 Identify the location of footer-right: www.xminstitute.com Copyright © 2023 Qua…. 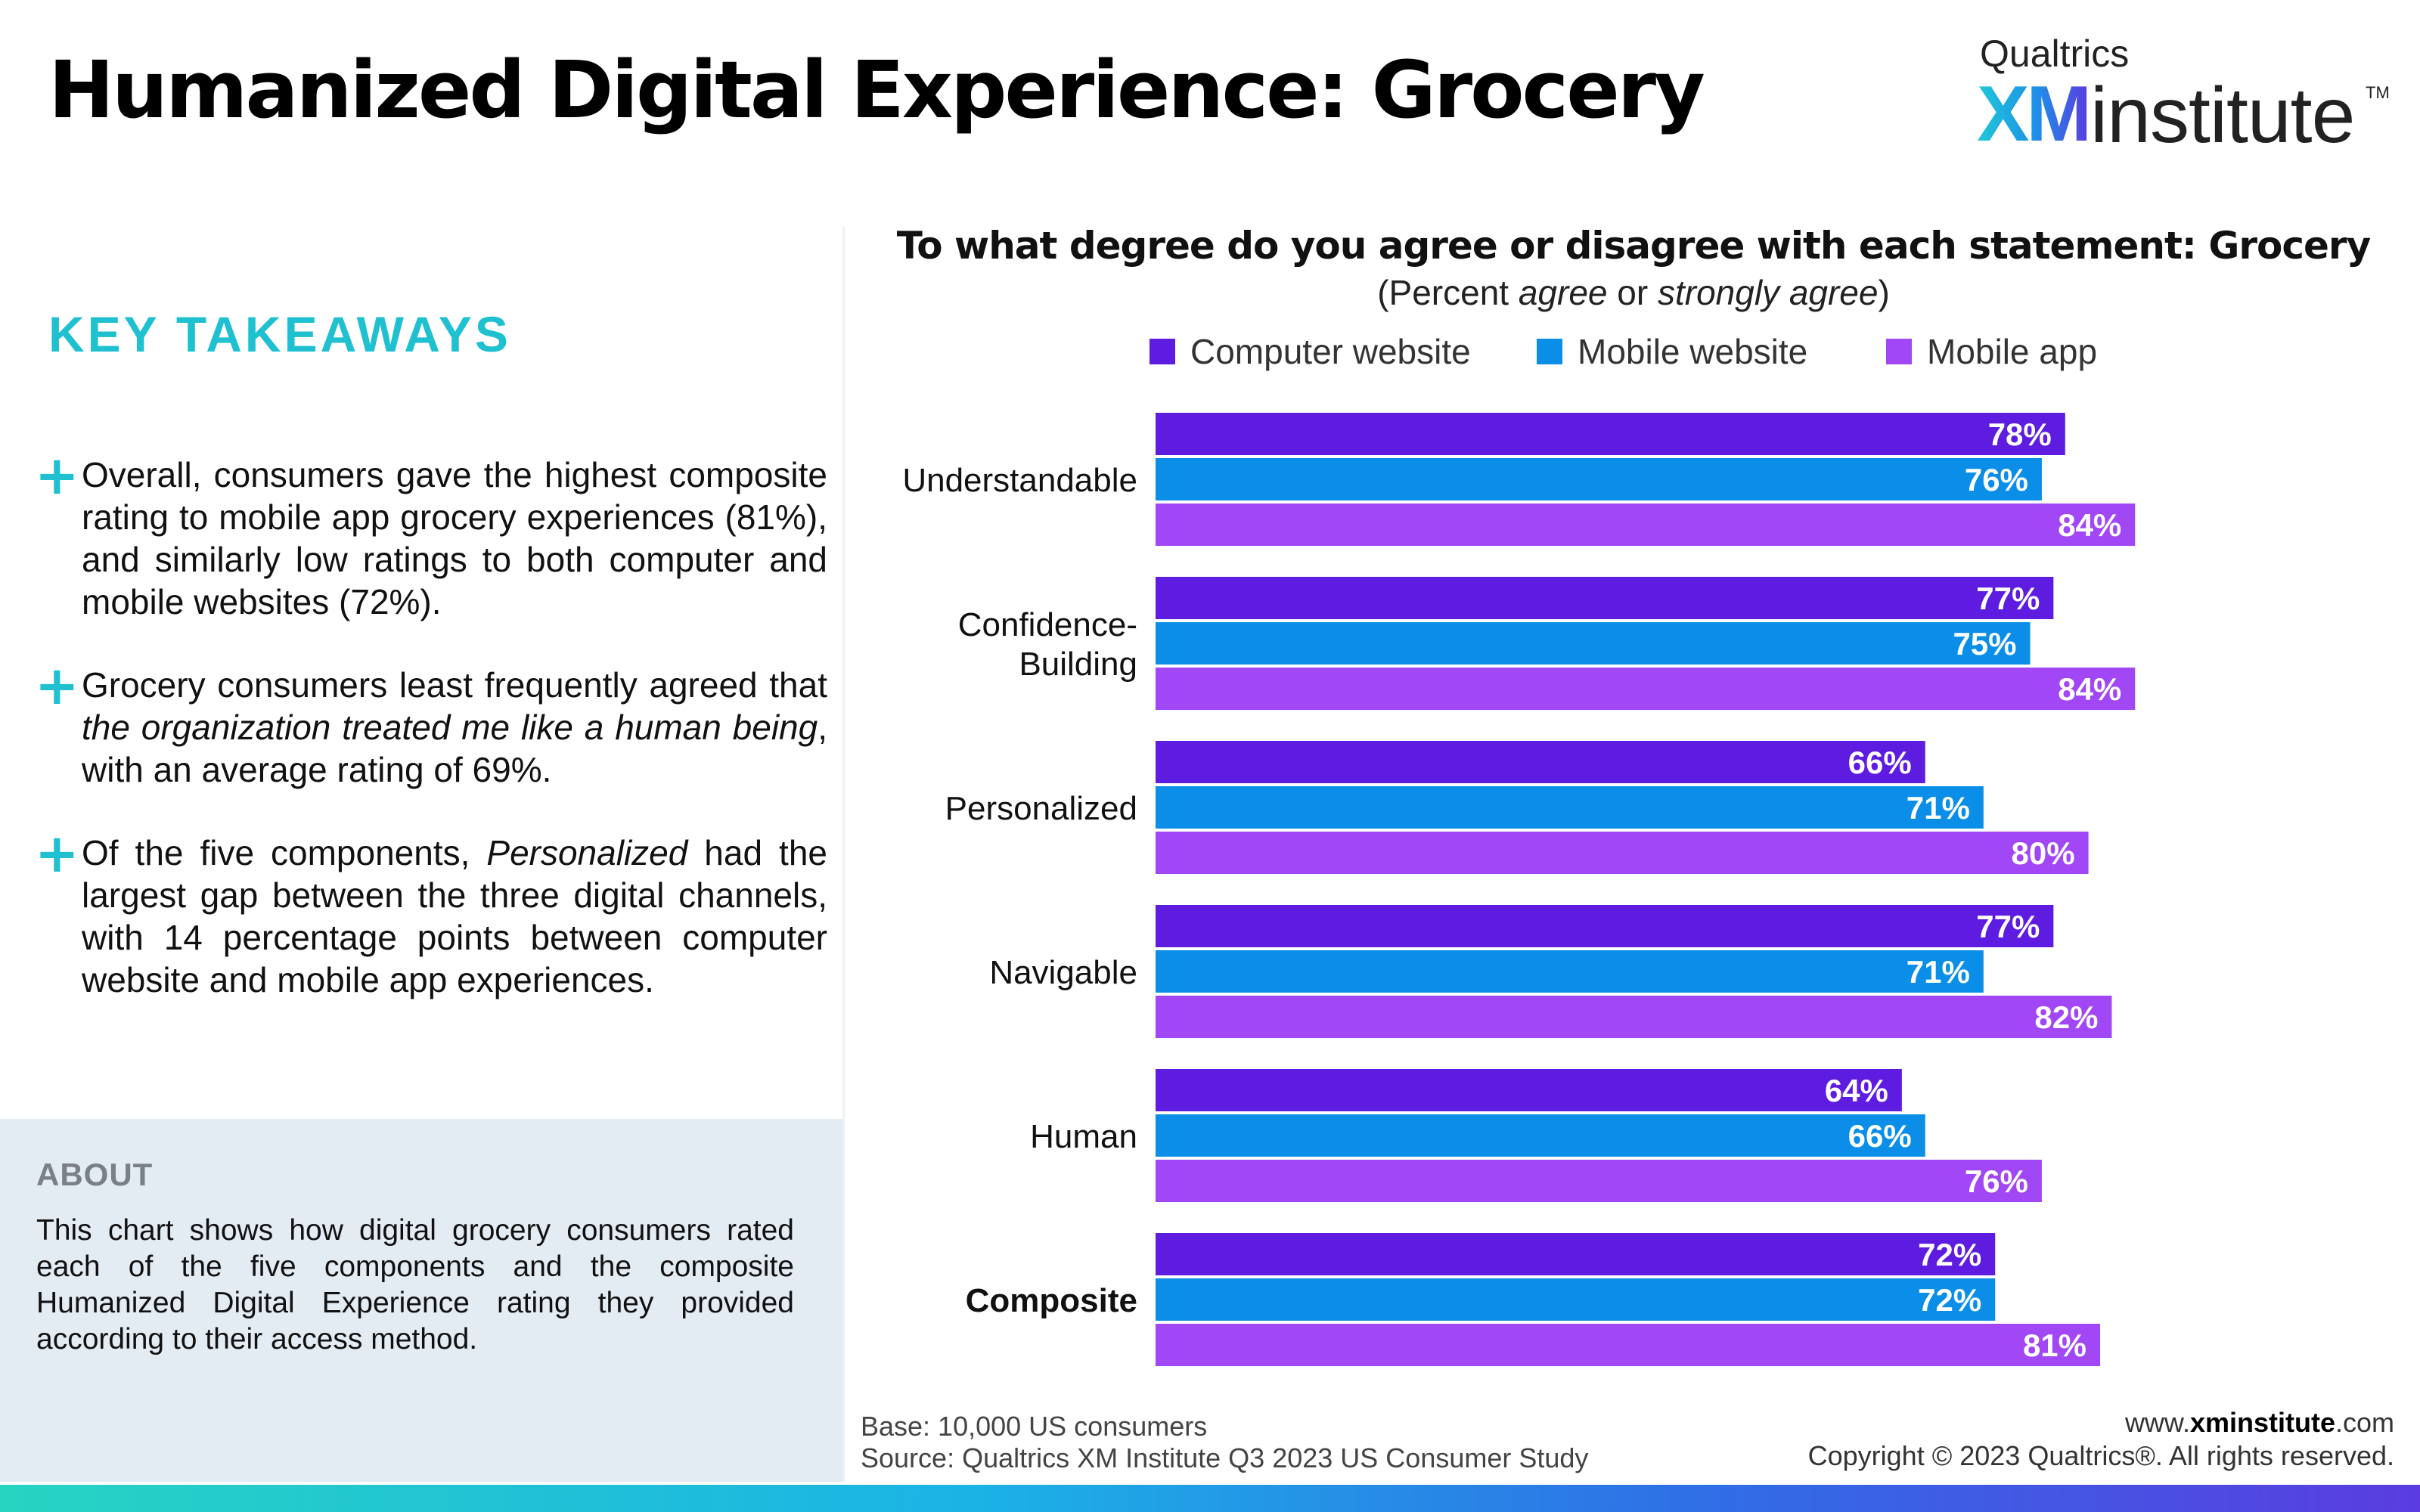
(2101, 1439).